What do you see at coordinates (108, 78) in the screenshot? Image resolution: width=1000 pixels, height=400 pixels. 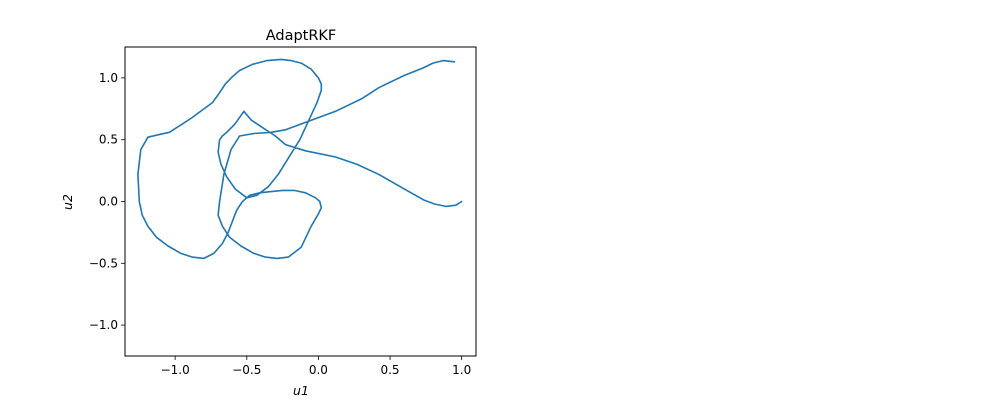 I see `y-tick-label: 1.0` at bounding box center [108, 78].